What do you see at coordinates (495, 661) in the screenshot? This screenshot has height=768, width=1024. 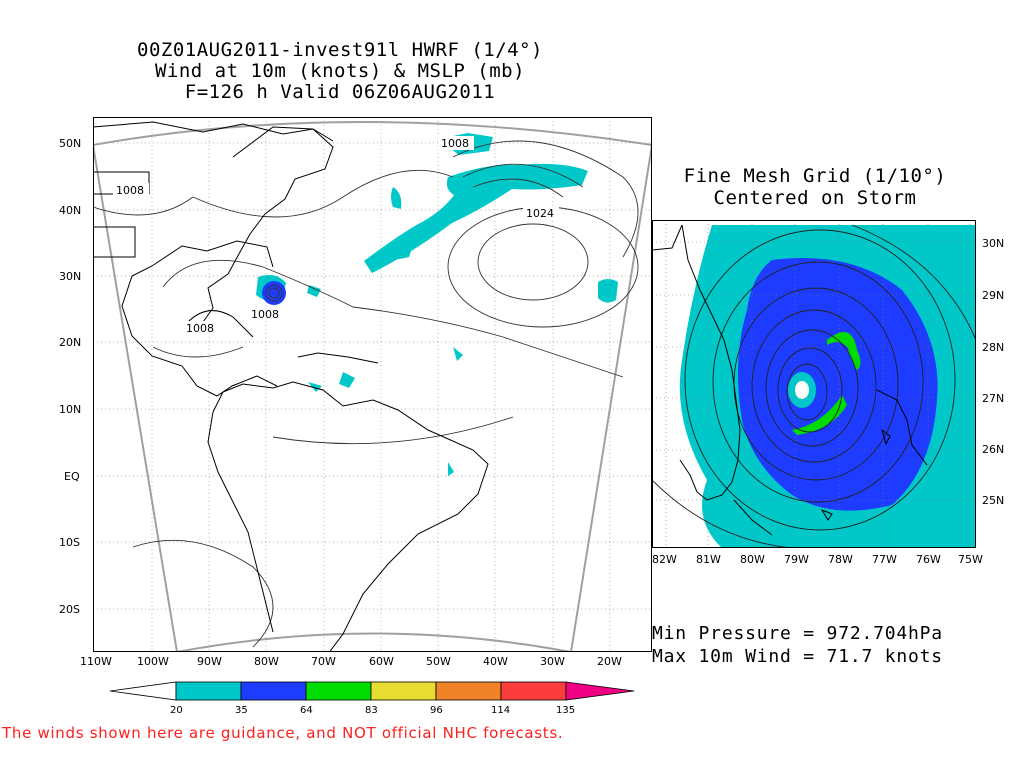 I see `lon-tick: 40W` at bounding box center [495, 661].